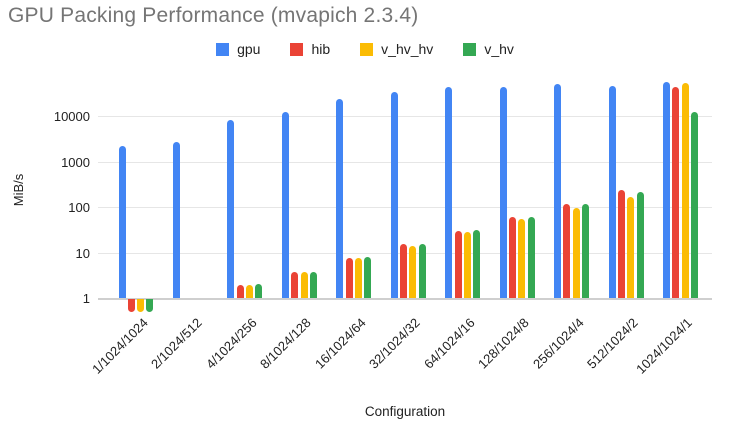  Describe the element at coordinates (407, 49) in the screenshot. I see `legend-label: v_hv_hv` at that location.